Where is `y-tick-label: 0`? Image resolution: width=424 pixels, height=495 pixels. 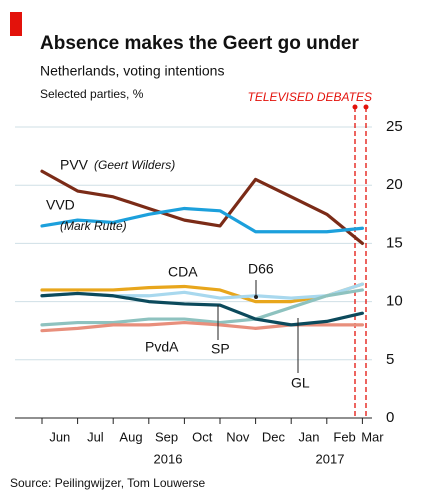 y-tick-label: 0 is located at coordinates (390, 417).